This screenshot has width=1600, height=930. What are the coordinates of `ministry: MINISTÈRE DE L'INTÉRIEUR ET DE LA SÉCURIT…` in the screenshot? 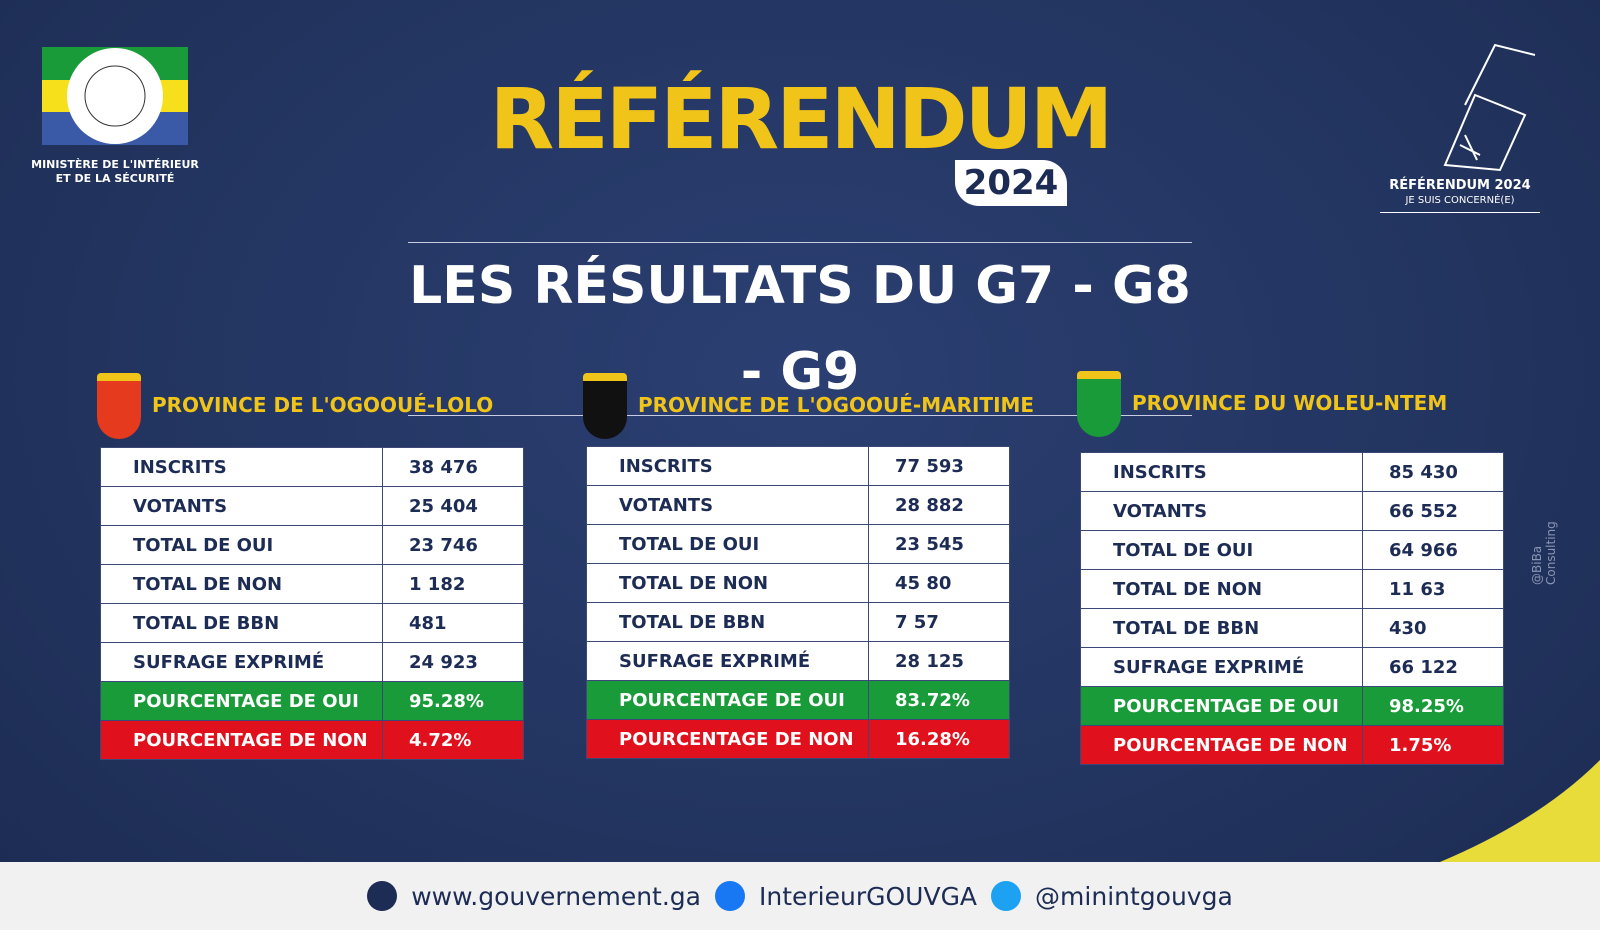 It's located at (115, 172).